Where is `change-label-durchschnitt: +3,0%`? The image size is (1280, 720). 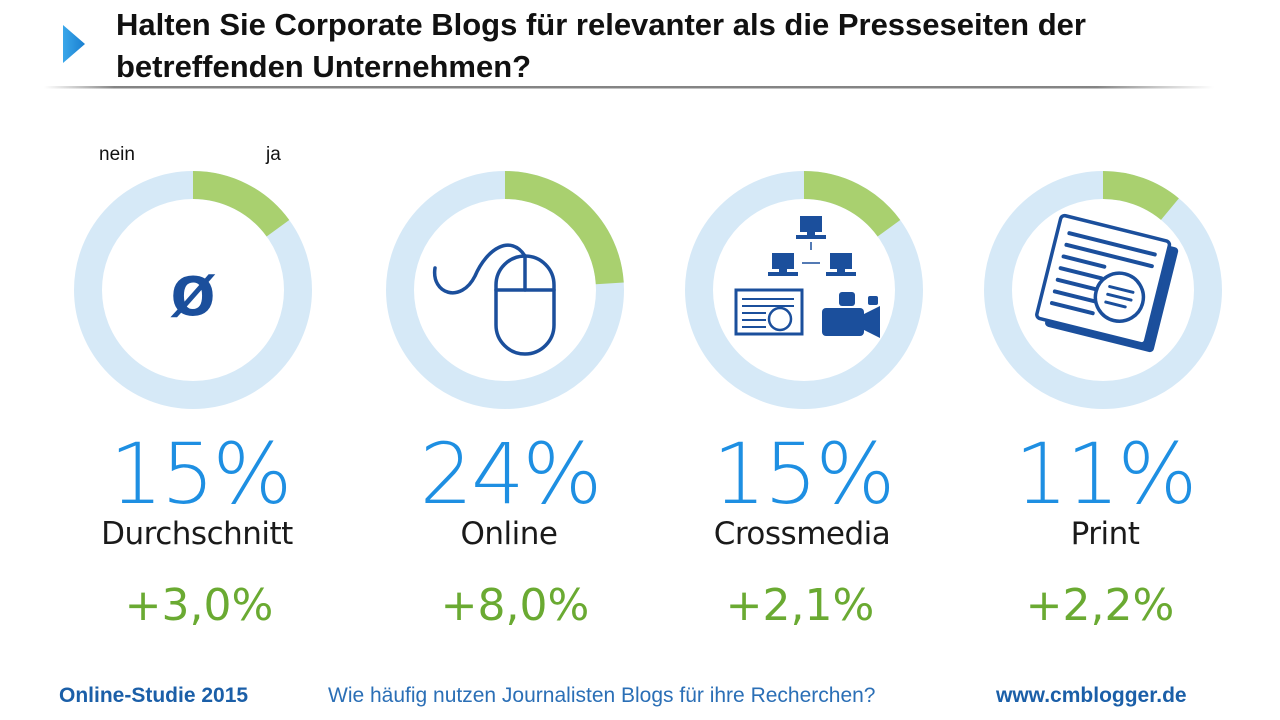
change-label-durchschnitt: +3,0% is located at coordinates (199, 605).